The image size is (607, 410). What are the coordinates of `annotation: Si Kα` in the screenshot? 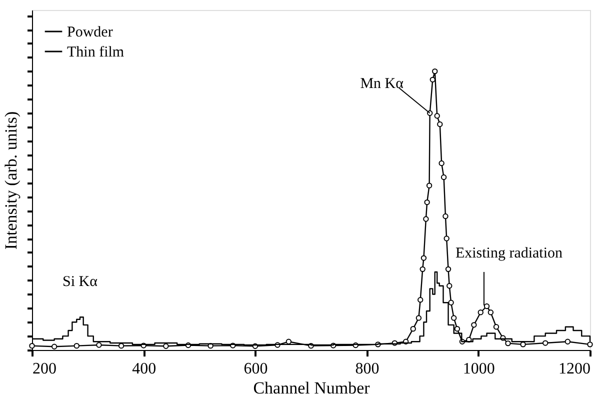 It's located at (80, 282).